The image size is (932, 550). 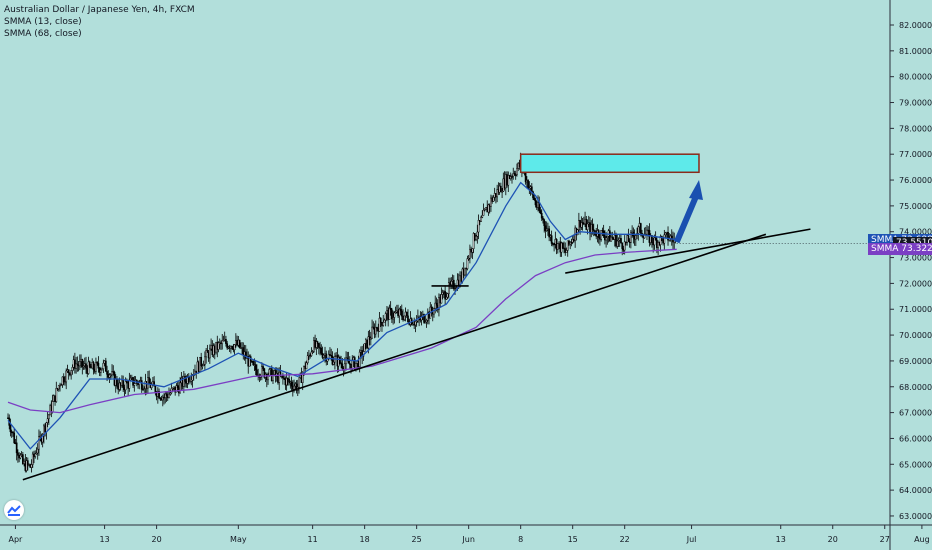 What do you see at coordinates (915, 103) in the screenshot?
I see `y-tick-label: 79.00000` at bounding box center [915, 103].